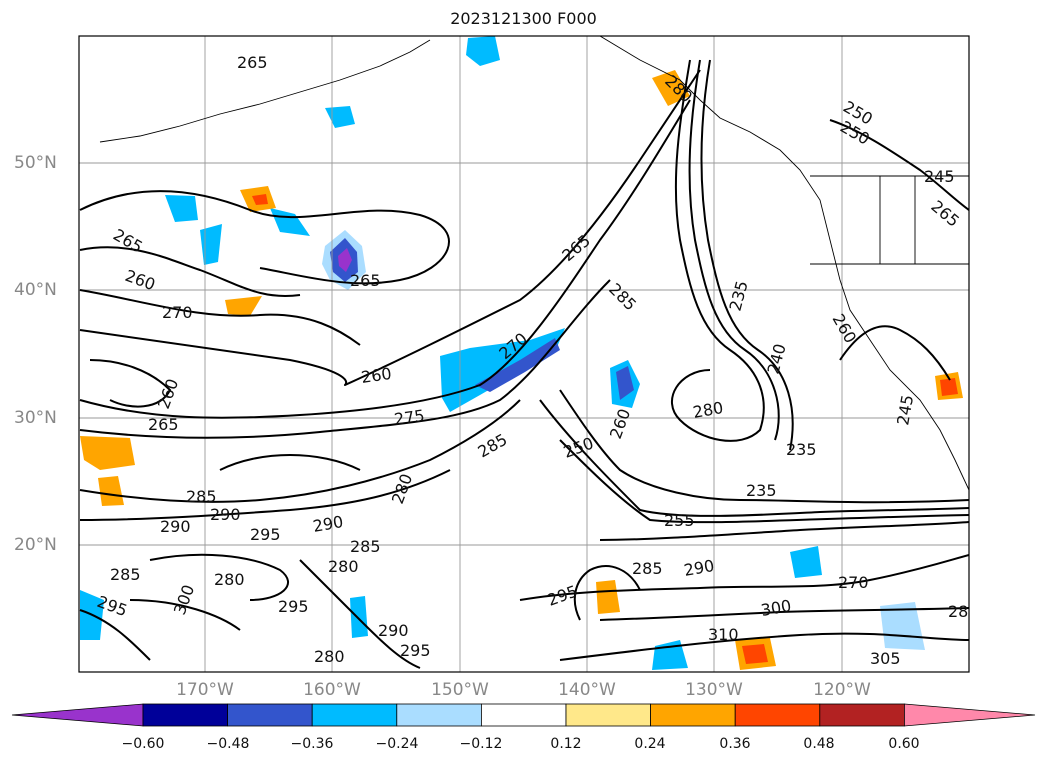 The height and width of the screenshot is (765, 1047). What do you see at coordinates (904, 744) in the screenshot?
I see `colorbar-tick-label: 0.60` at bounding box center [904, 744].